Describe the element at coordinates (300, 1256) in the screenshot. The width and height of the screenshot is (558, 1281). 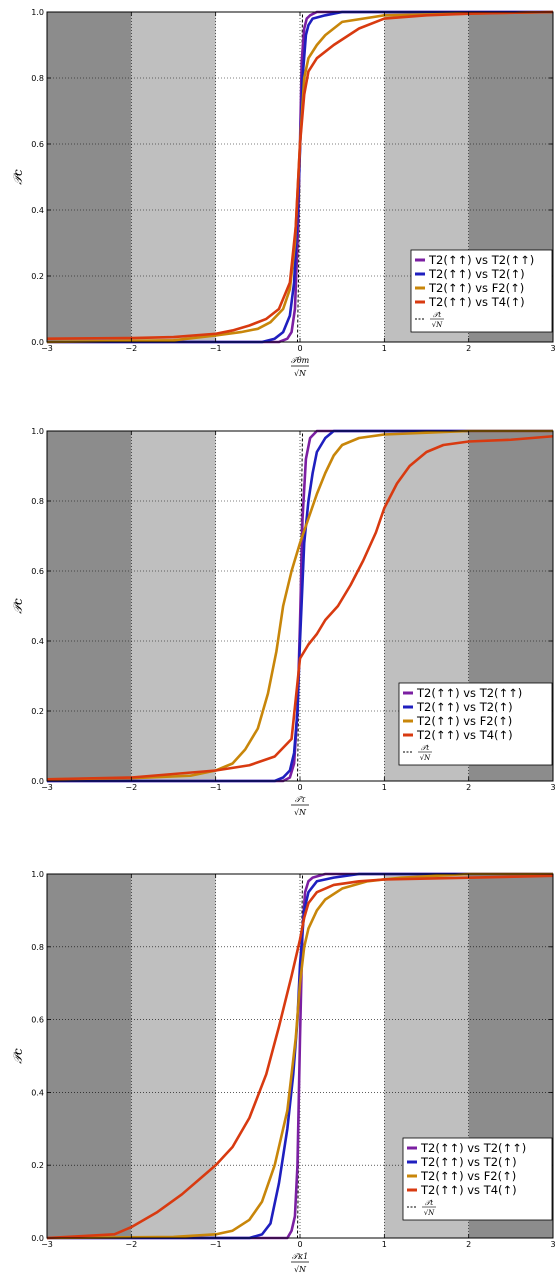
I see `x-axis-label-numerator: 𝒯κ1` at that location.